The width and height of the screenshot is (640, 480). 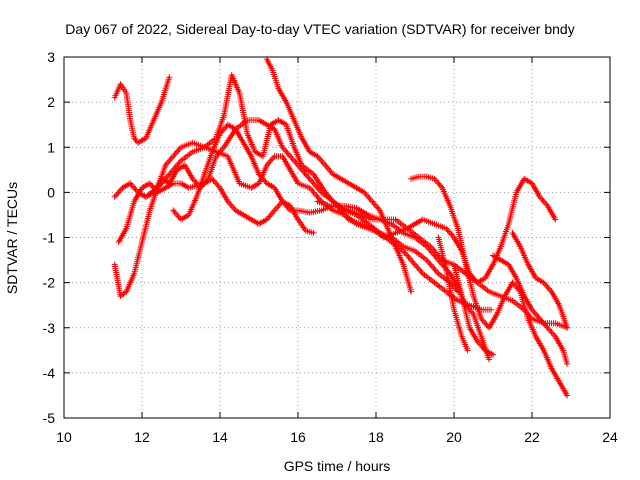 I want to click on y-tick-label: -1, so click(x=49, y=238).